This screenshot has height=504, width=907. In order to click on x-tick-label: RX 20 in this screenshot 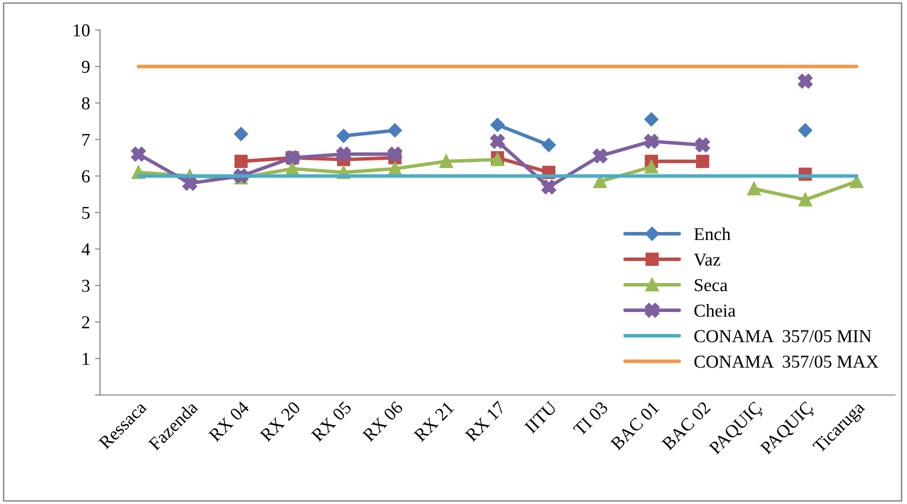, I will do `click(280, 421)`.